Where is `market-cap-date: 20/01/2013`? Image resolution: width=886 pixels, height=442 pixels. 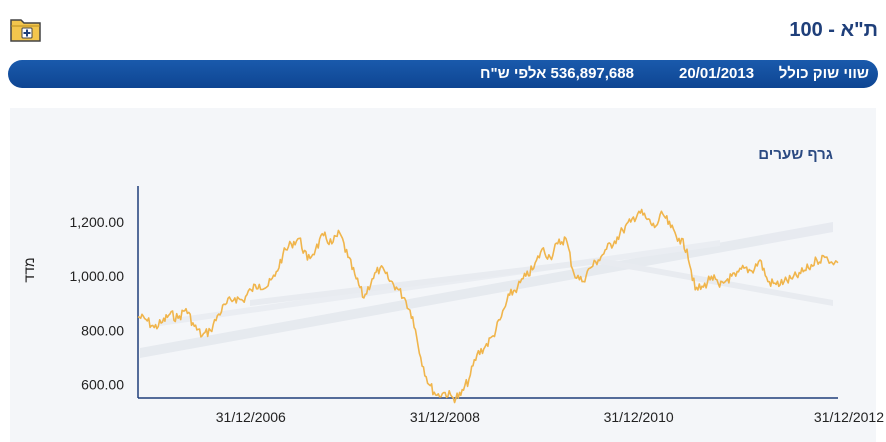 market-cap-date: 20/01/2013 is located at coordinates (717, 73).